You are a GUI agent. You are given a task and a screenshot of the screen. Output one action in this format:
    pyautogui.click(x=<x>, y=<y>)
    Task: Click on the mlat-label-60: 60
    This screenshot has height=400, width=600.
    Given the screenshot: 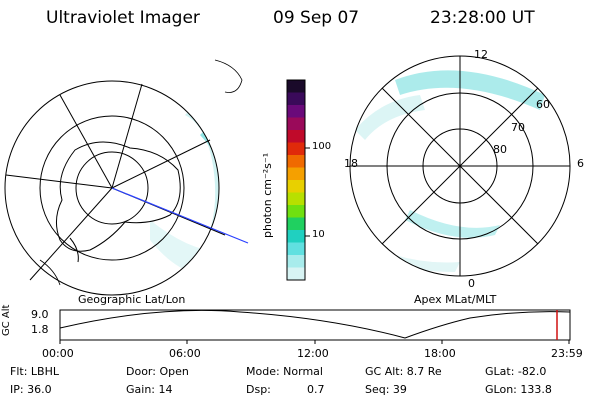 What is the action you would take?
    pyautogui.click(x=543, y=104)
    